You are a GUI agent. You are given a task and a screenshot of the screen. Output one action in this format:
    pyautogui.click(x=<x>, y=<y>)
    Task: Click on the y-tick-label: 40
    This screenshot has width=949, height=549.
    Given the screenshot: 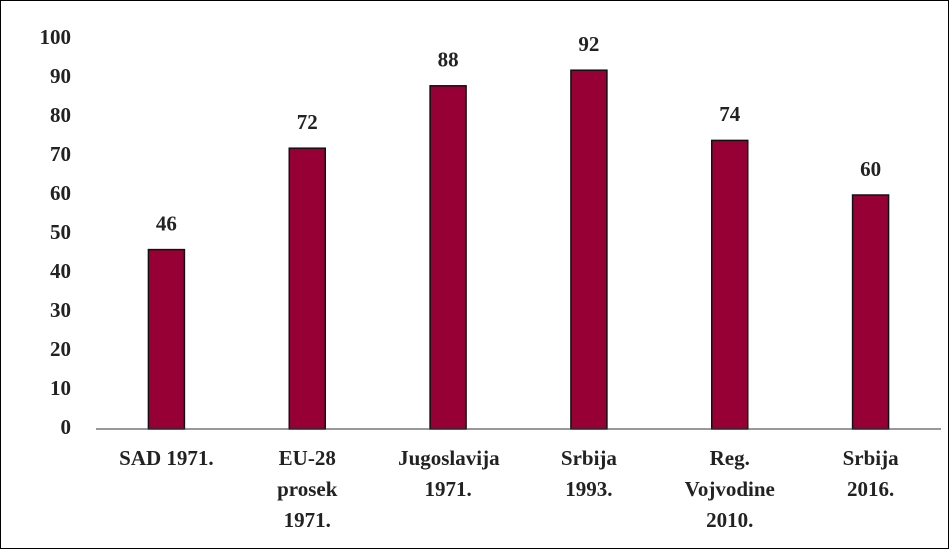 What is the action you would take?
    pyautogui.click(x=60, y=271)
    